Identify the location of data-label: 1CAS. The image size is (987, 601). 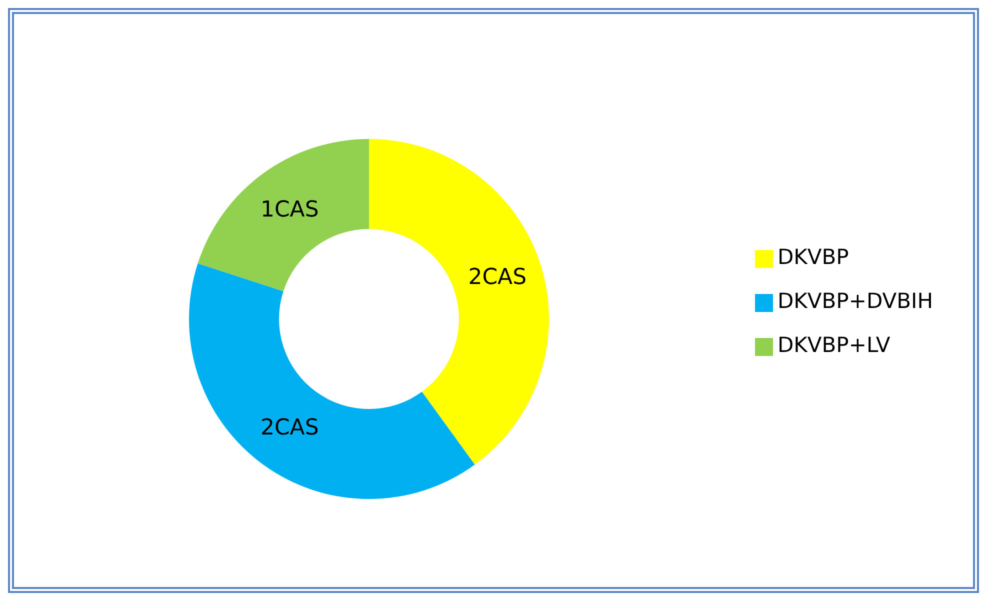
(289, 209).